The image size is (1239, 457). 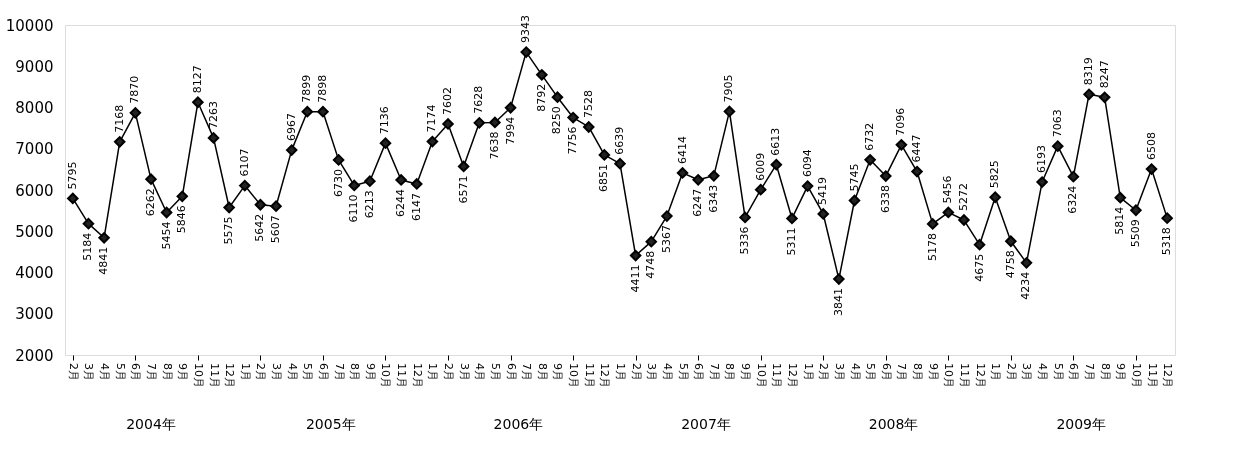 I want to click on data-label: 6639, so click(x=619, y=140).